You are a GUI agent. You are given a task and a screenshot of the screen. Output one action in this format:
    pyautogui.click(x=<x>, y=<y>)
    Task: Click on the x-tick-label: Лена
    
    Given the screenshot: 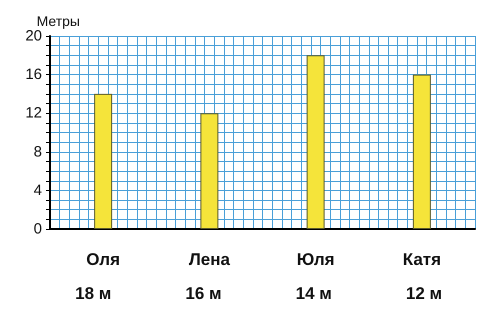 What is the action you would take?
    pyautogui.click(x=209, y=259)
    